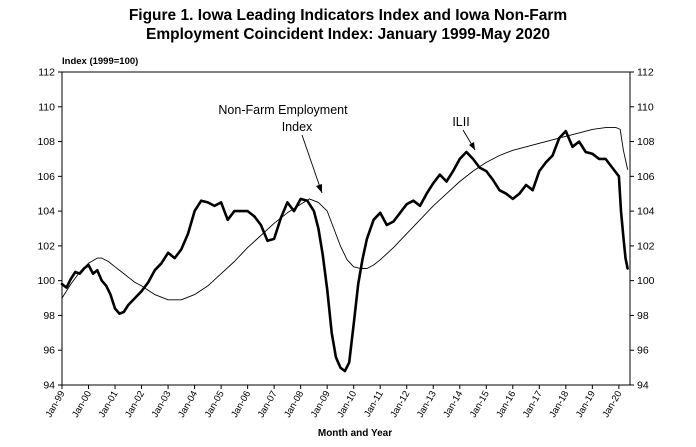 This screenshot has width=696, height=447. I want to click on x-tick-label: Jan-09, so click(321, 404).